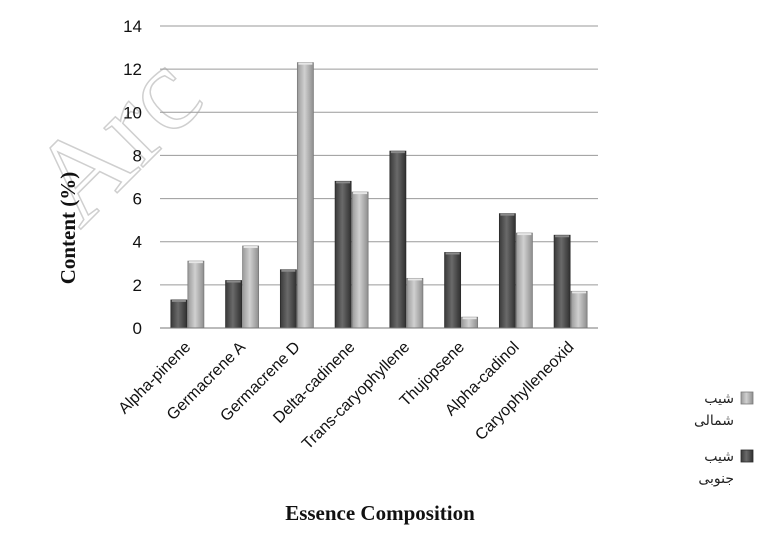  Describe the element at coordinates (724, 439) in the screenshot. I see `legend: شیب شمالی شیب جنوبی` at that location.